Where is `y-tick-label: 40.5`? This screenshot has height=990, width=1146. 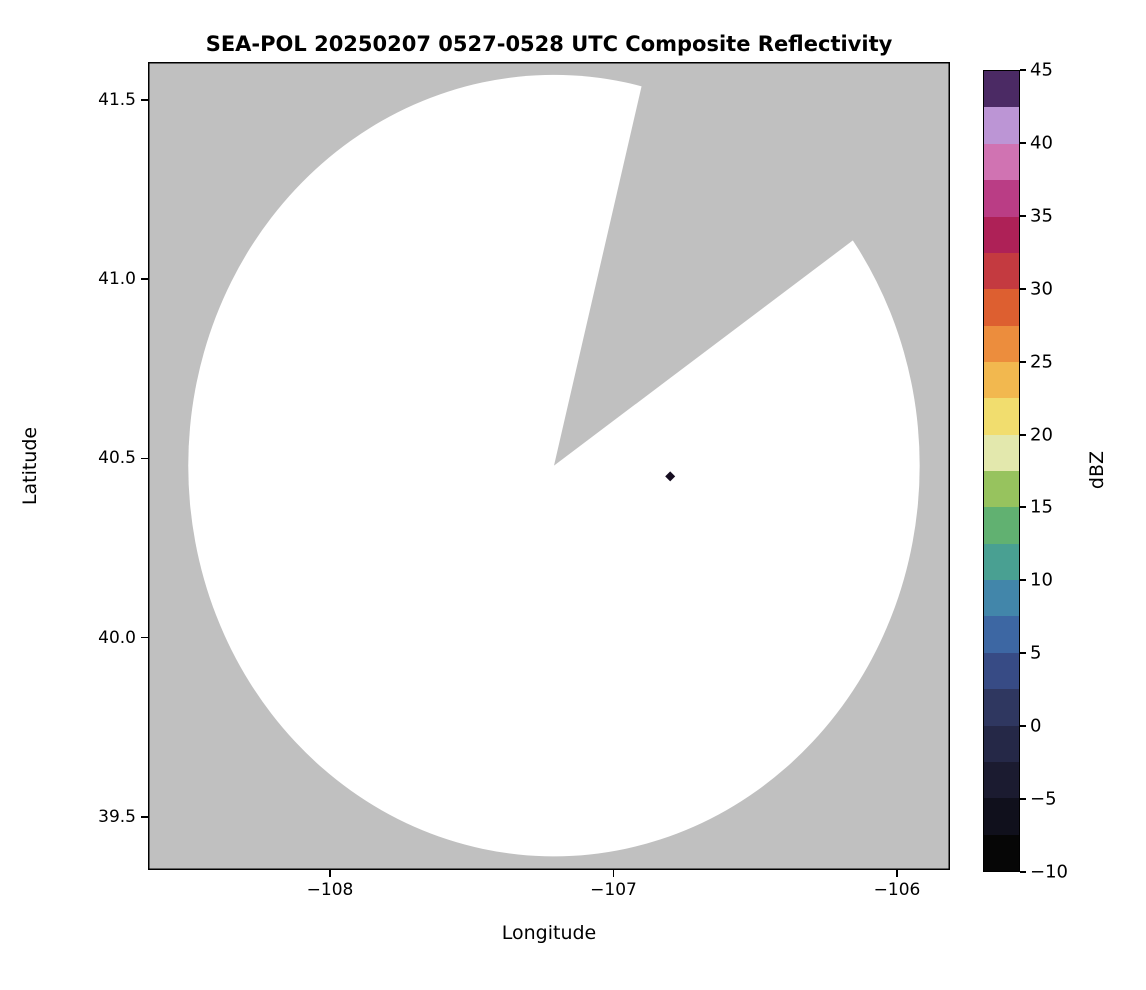
y-tick-label: 40.5 is located at coordinates (117, 458).